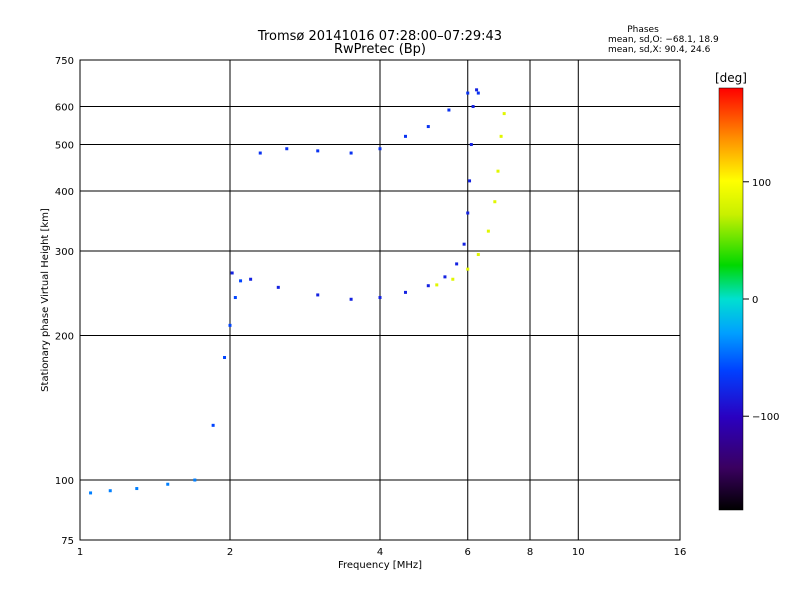  Describe the element at coordinates (230, 552) in the screenshot. I see `x-tick-label: 2` at that location.